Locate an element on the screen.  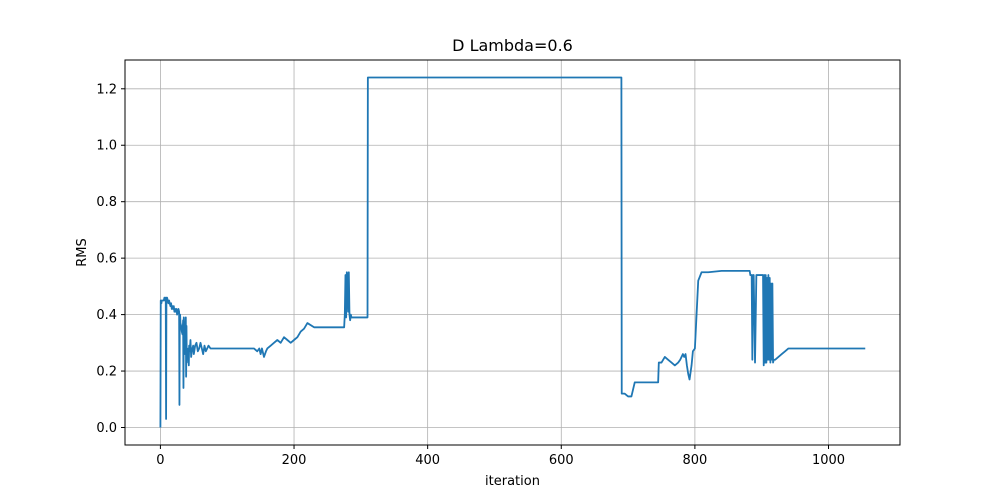
y-tick-label: 1.0 is located at coordinates (106, 146).